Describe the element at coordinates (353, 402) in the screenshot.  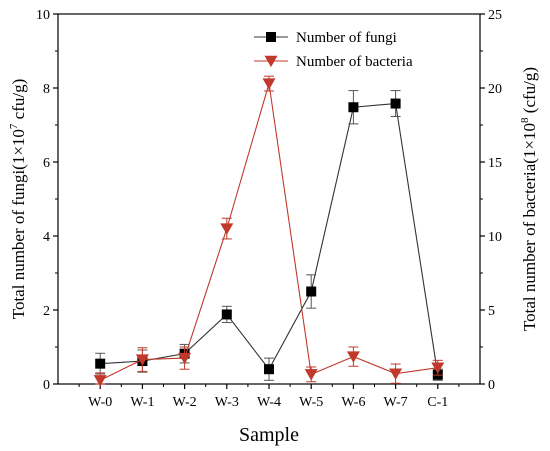
I see `x-tick-label: W-6` at that location.